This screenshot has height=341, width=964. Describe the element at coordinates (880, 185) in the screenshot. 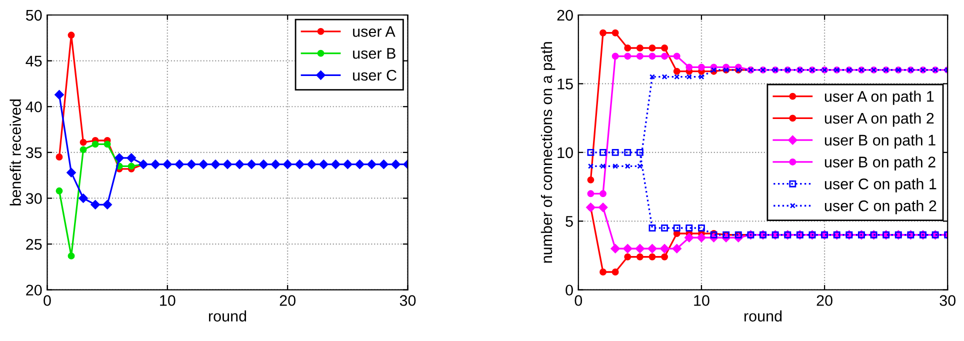

I see `legend-label: user C on path 1` at that location.